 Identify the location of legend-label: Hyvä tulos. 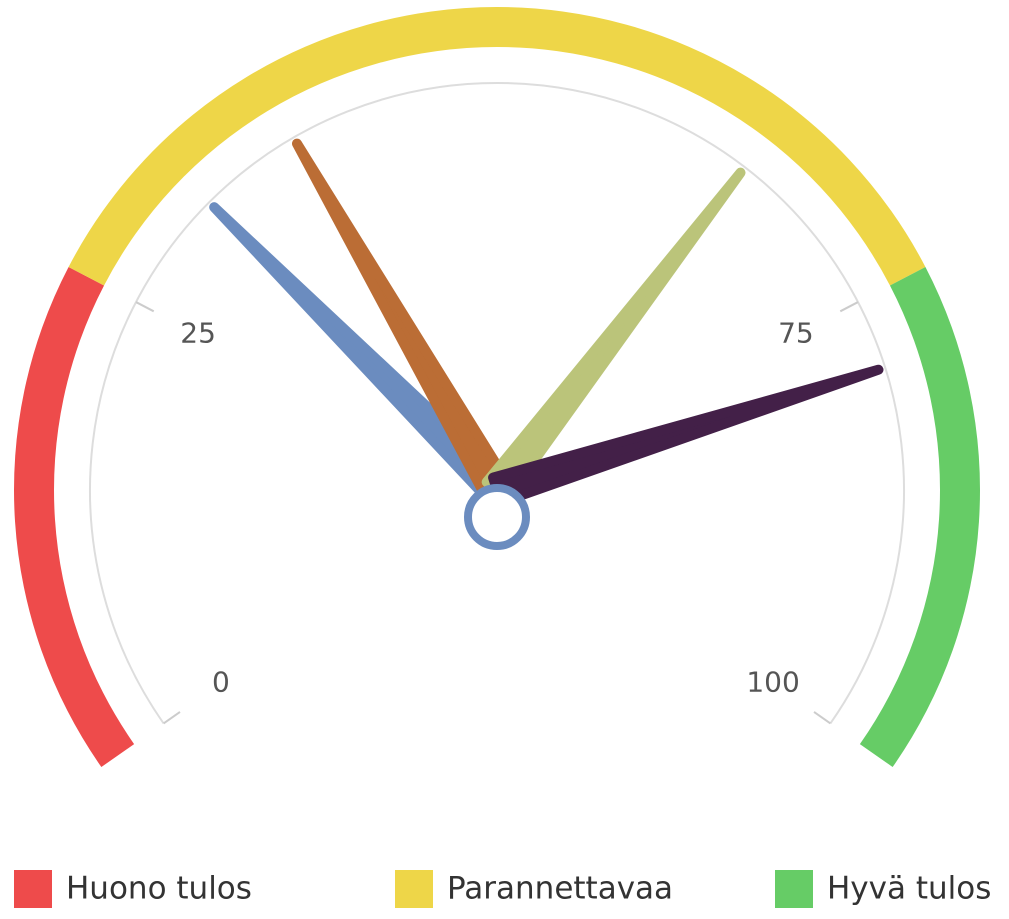
(909, 889).